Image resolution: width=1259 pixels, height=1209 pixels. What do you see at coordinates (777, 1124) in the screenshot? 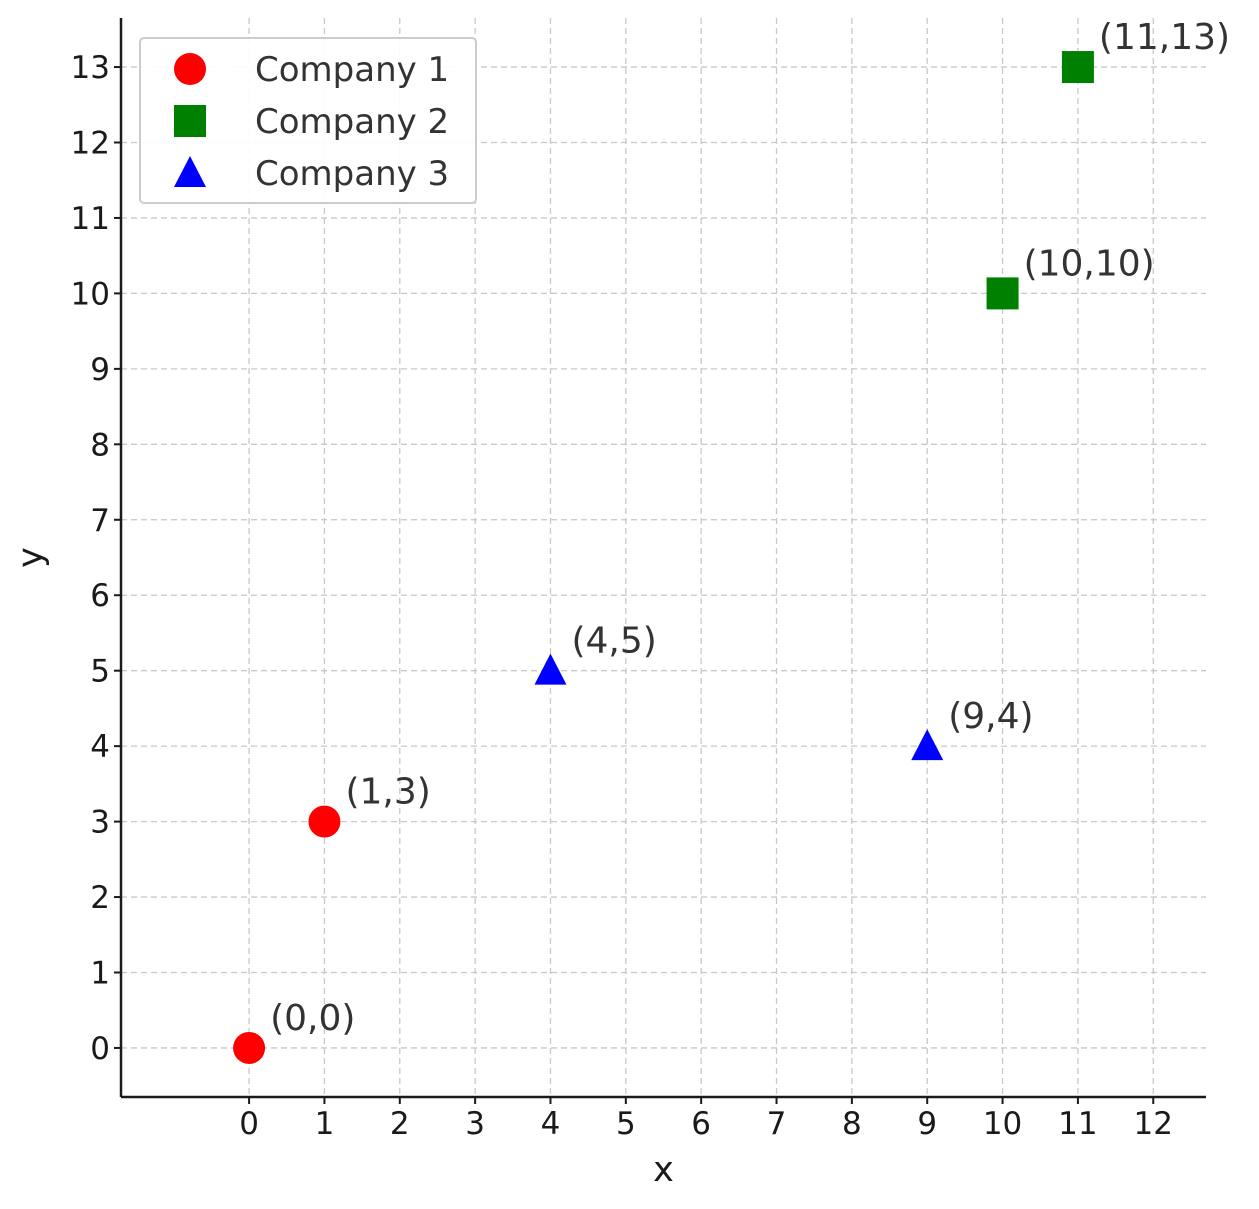
I see `x-tick-label: 7` at bounding box center [777, 1124].